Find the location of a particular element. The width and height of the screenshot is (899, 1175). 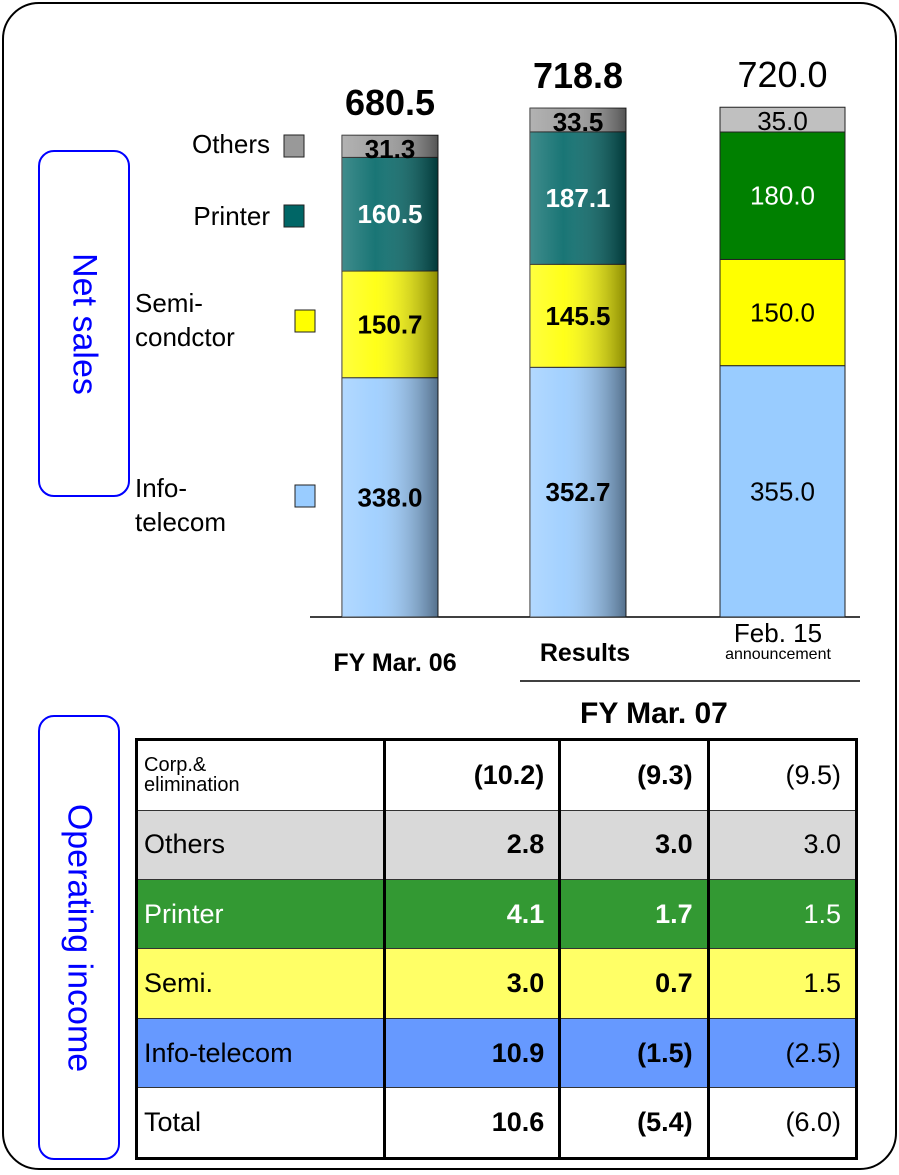

value-label: 150.0 is located at coordinates (782, 313).